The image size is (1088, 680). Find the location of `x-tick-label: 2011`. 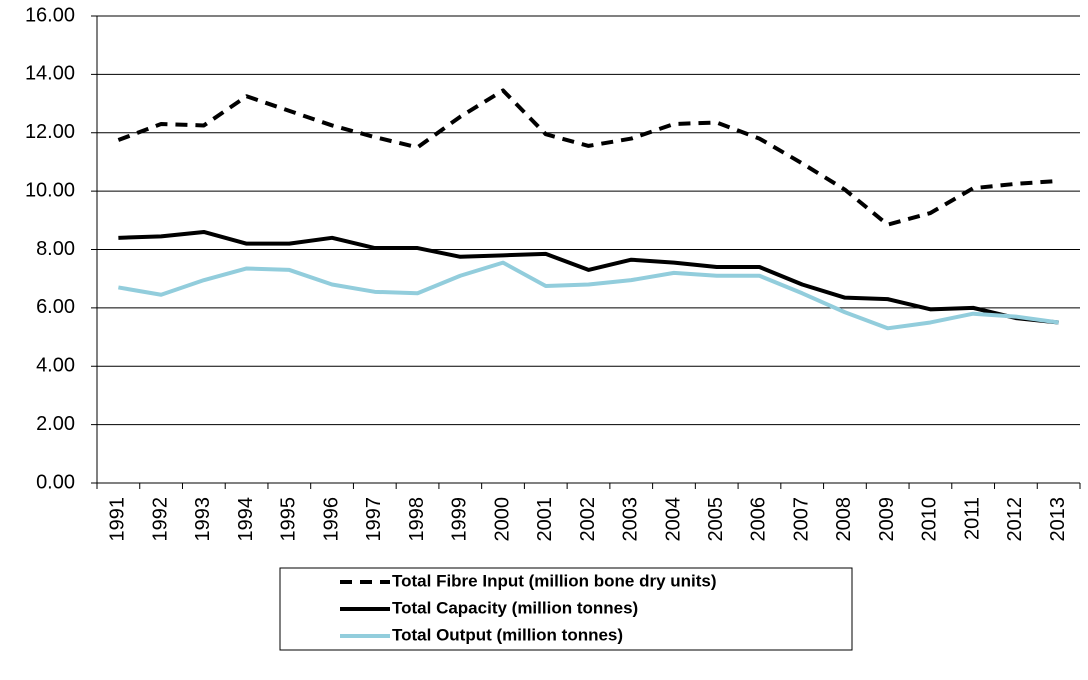

x-tick-label: 2011 is located at coordinates (972, 518).